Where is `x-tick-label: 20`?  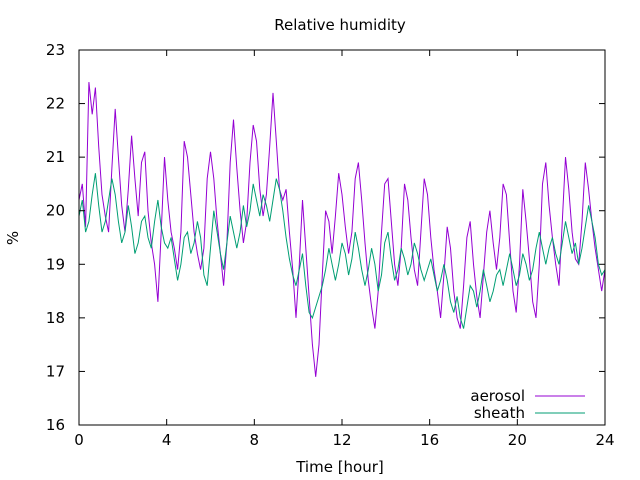 x-tick-label: 20 is located at coordinates (517, 440).